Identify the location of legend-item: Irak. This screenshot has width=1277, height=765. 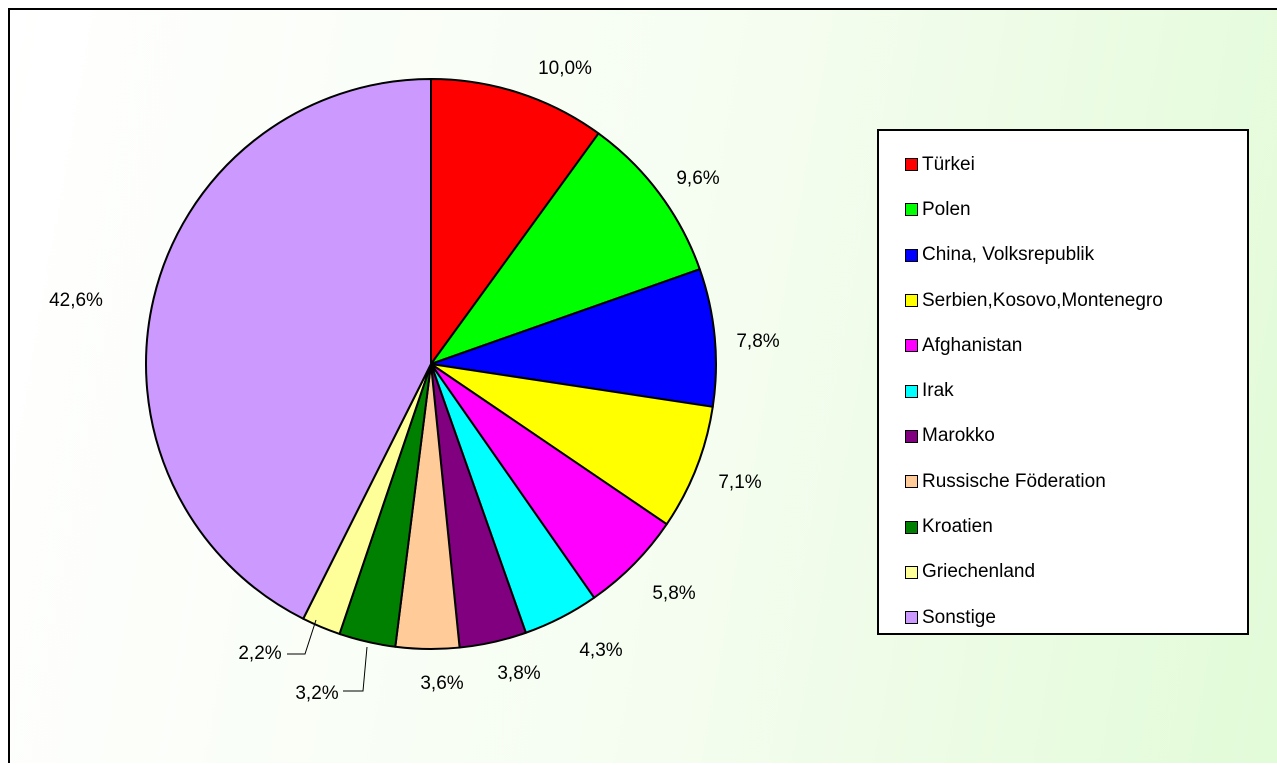
(1076, 390).